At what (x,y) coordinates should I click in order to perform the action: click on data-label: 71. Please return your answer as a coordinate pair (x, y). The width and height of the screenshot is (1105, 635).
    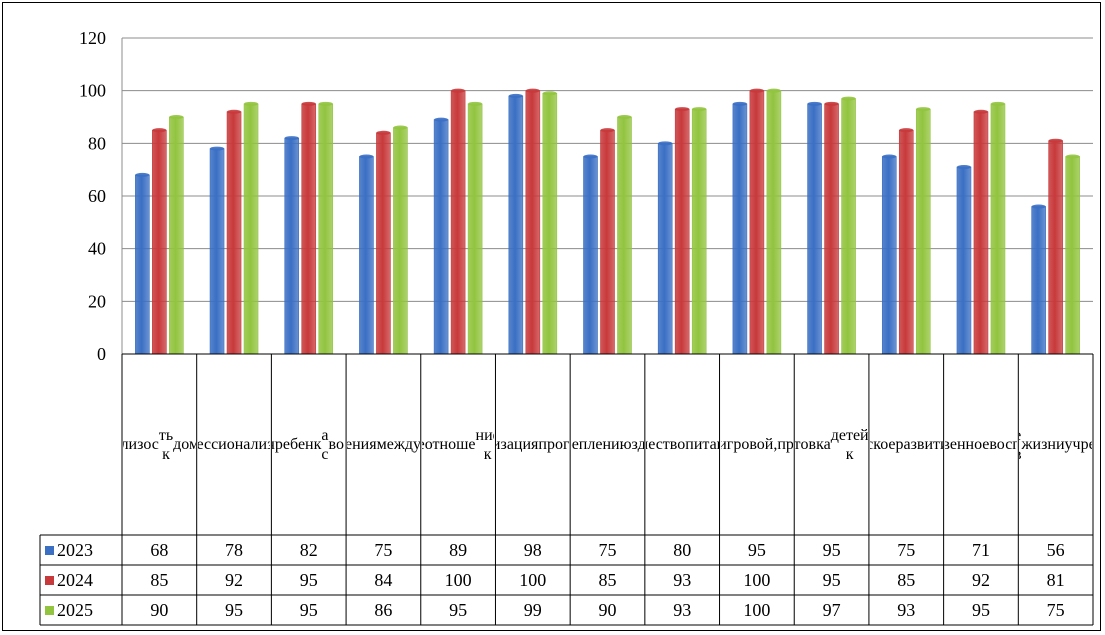
    Looking at the image, I should click on (980, 549).